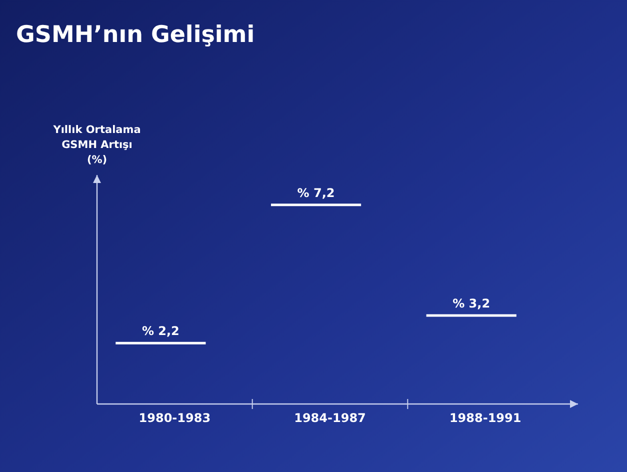  I want to click on category-label: 1984-1987, so click(330, 418).